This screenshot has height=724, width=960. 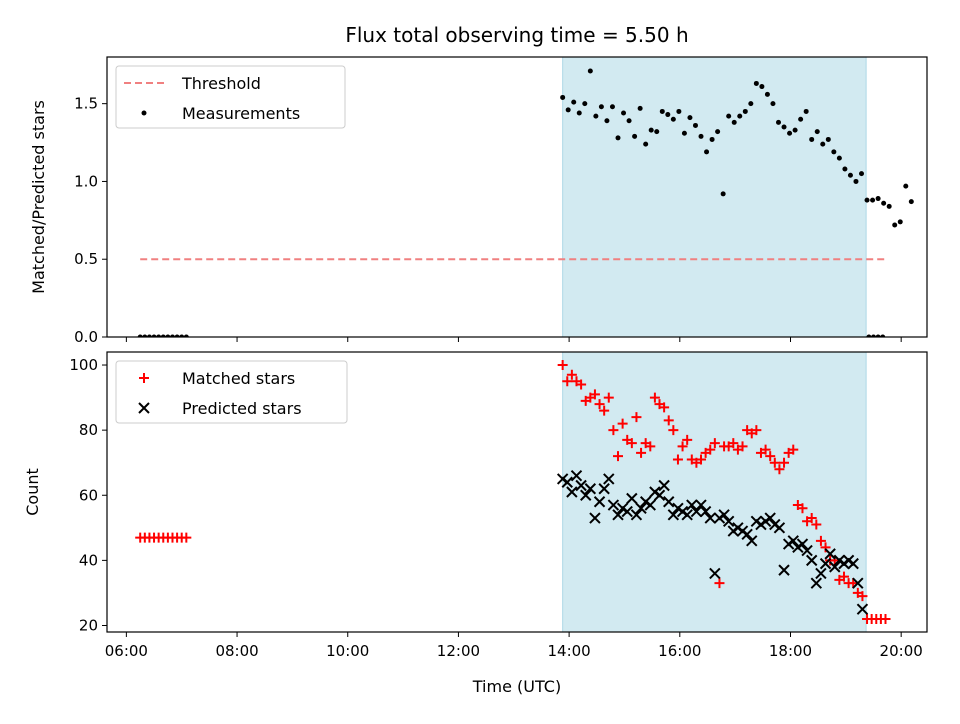 What do you see at coordinates (88, 430) in the screenshot?
I see `y-tick-label: 80` at bounding box center [88, 430].